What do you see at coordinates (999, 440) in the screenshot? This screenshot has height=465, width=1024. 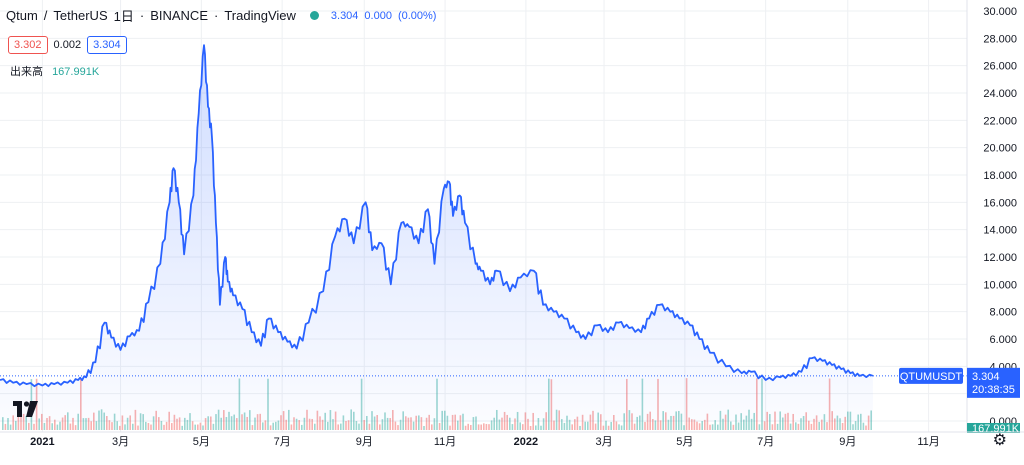 I see `gear-icon: ⚙` at bounding box center [999, 440].